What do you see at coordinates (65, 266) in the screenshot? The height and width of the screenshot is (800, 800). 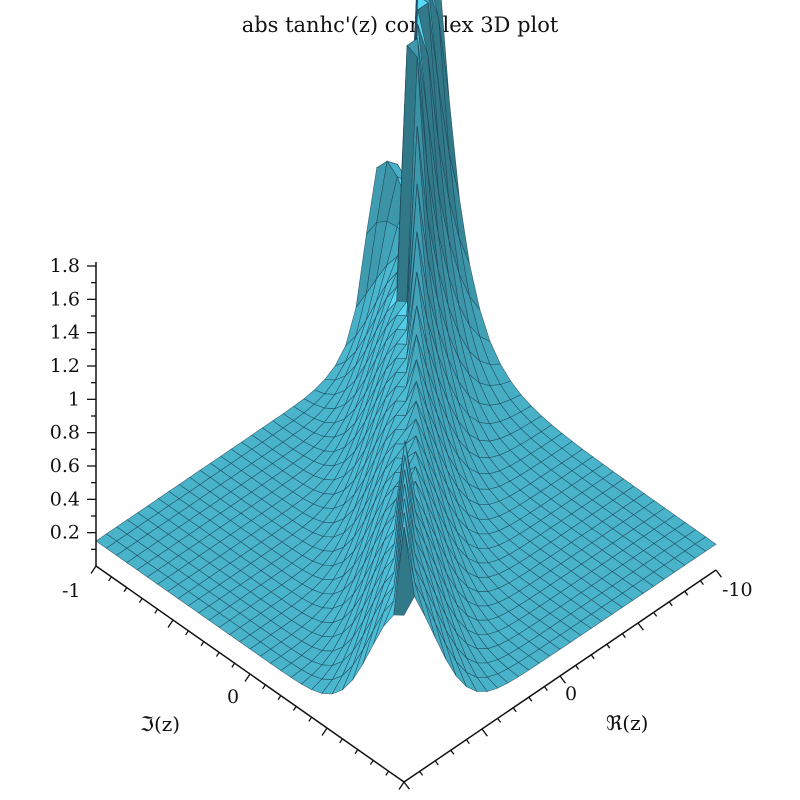 I see `z-tick-label: 1.8` at bounding box center [65, 266].